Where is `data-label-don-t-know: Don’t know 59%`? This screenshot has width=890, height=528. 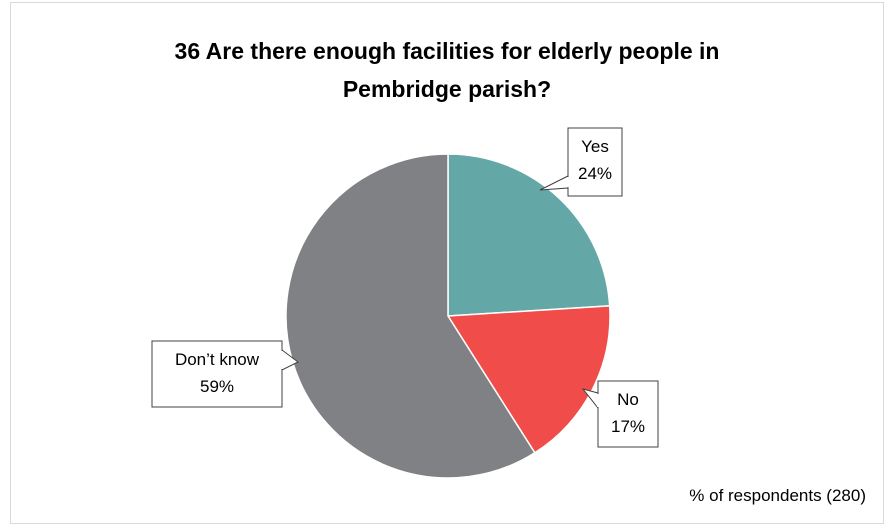 data-label-don-t-know: Don’t know 59% is located at coordinates (225, 374).